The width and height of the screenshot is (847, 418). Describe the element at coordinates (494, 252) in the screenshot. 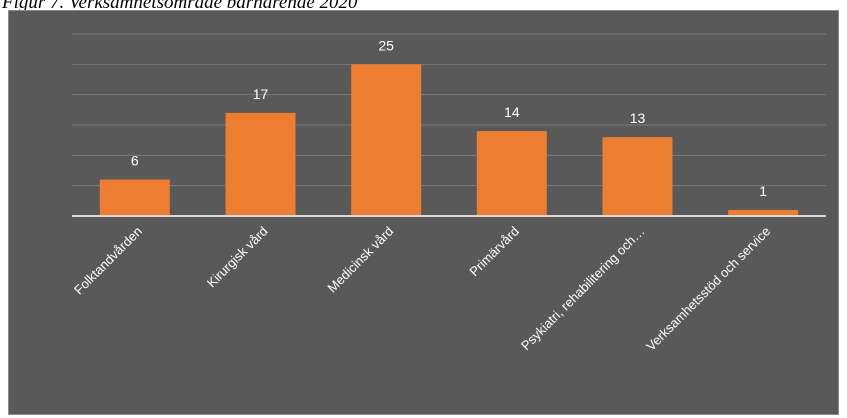

I see `category-label: Primärvård` at that location.